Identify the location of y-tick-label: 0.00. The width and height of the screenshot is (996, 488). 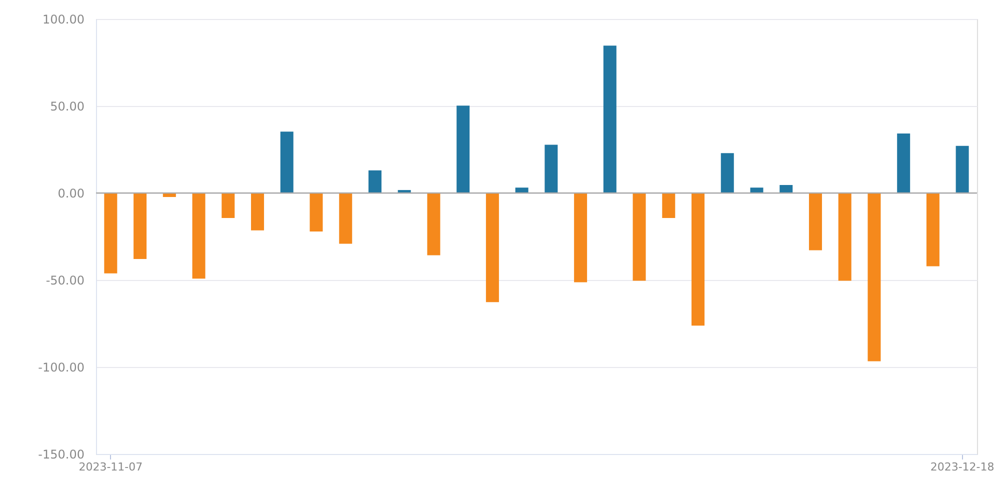
(71, 193).